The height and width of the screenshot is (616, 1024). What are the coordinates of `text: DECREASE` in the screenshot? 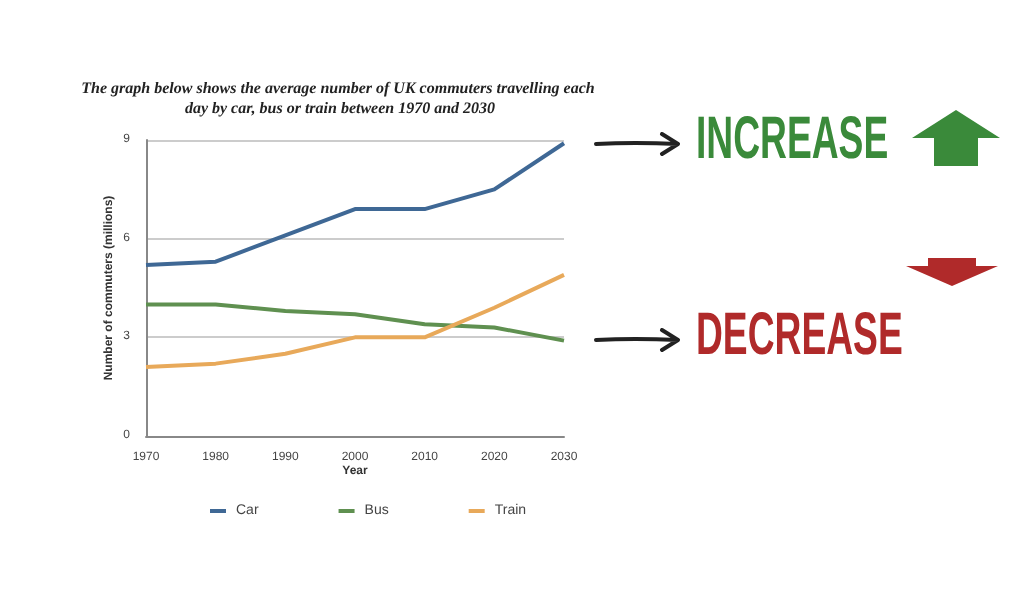 It's located at (799, 336).